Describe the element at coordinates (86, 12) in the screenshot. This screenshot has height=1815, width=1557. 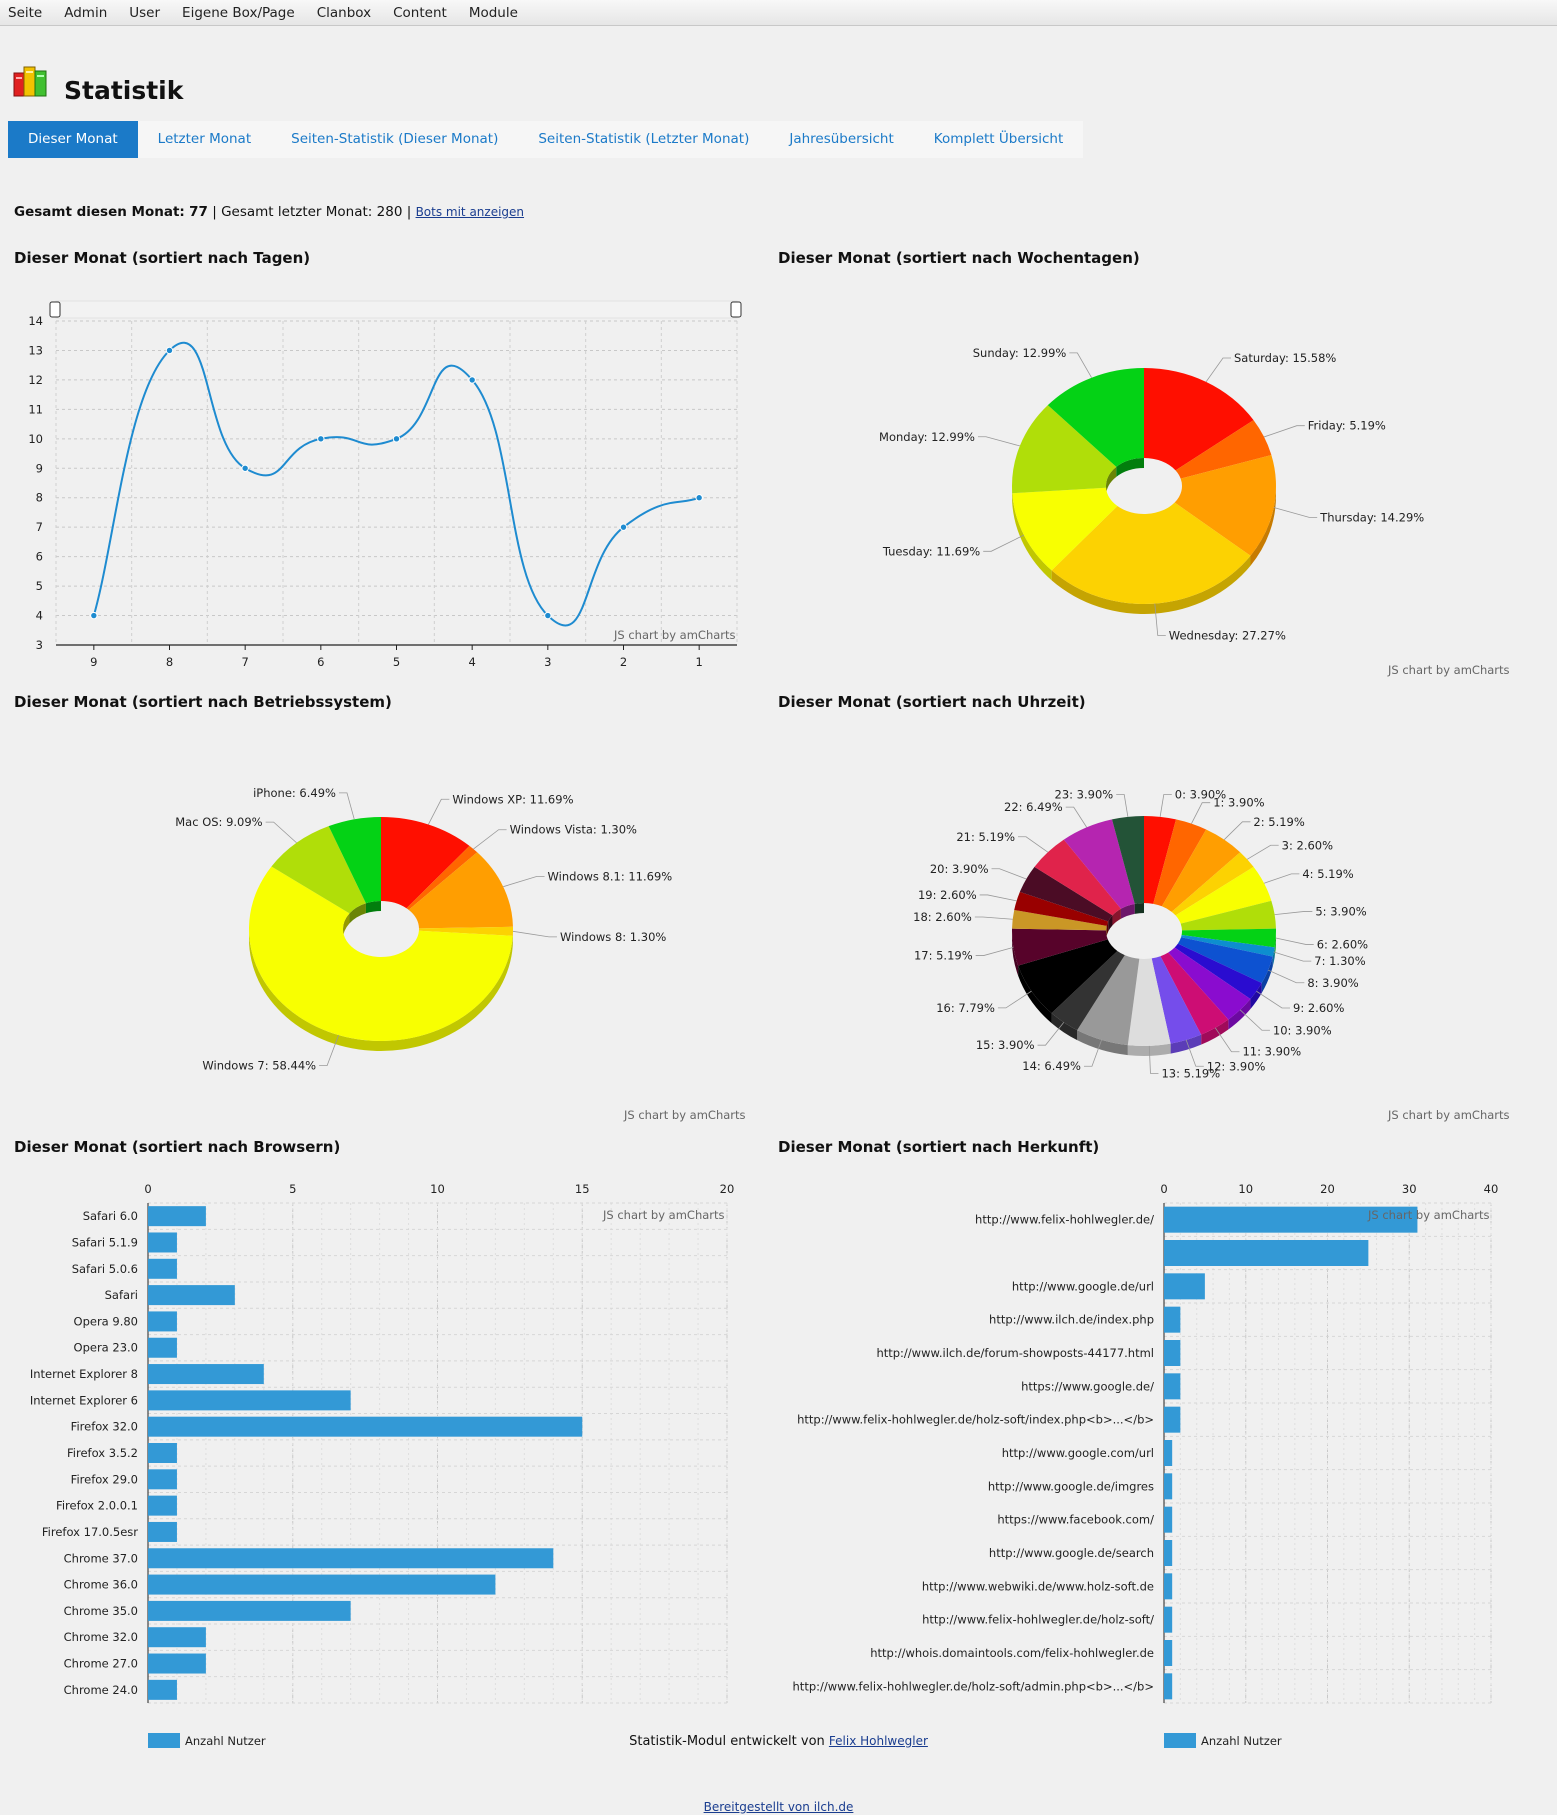
I see `menu-item-admin: Admin` at that location.